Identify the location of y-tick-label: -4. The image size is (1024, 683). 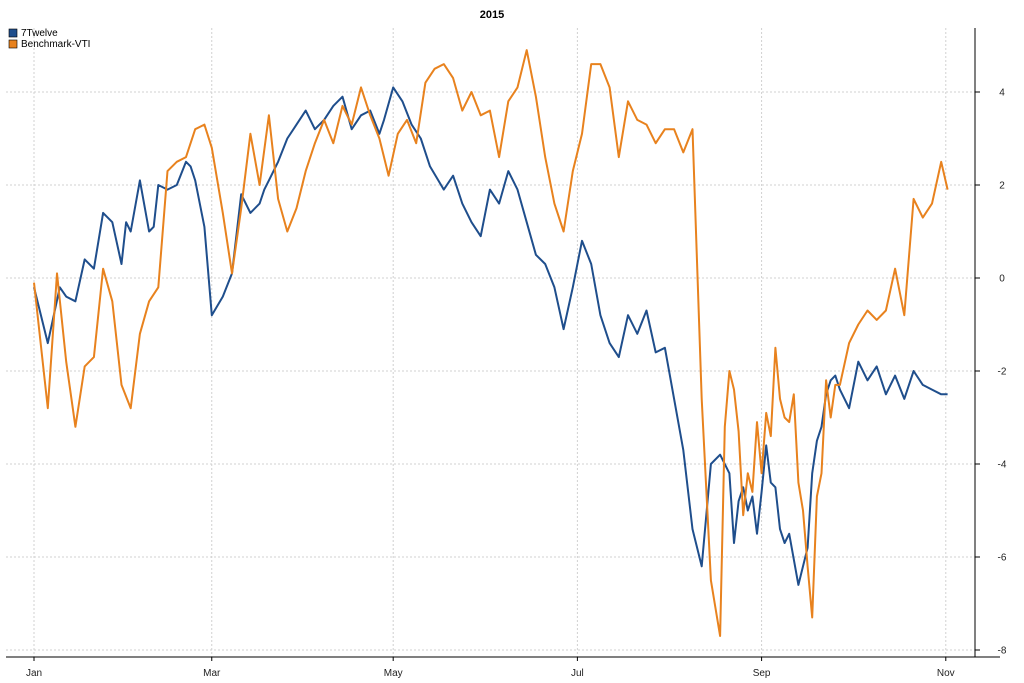
(1002, 465).